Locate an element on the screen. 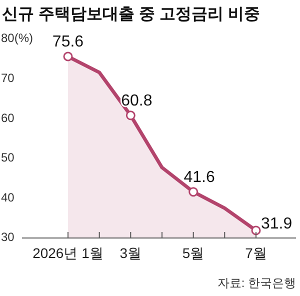 Image resolution: width=300 pixels, height=296 pixels. y-tick-label: 60 is located at coordinates (8, 117).